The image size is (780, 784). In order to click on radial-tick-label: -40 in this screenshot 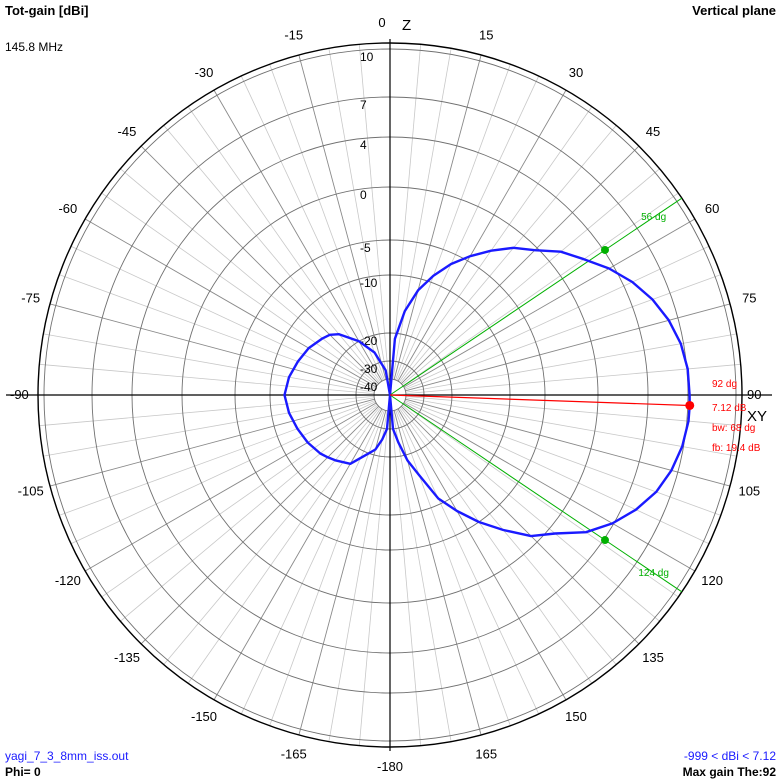, I will do `click(369, 387)`.